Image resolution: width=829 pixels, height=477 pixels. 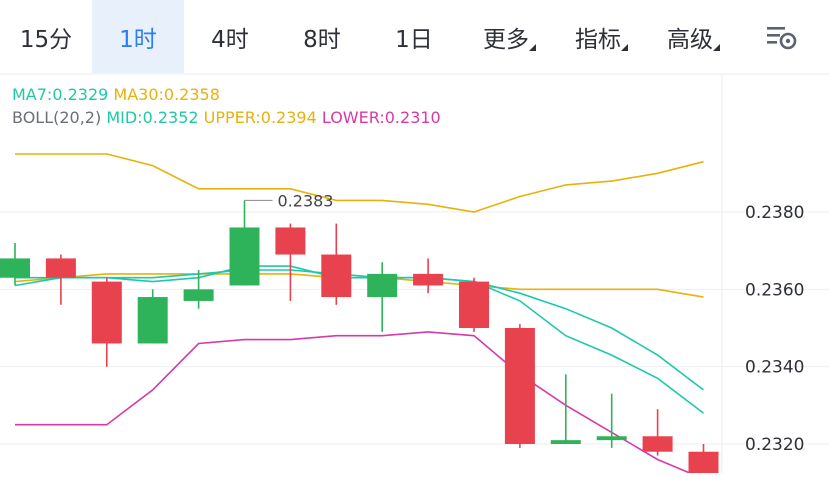 I want to click on y-tick-label: 0.2340, so click(x=774, y=368).